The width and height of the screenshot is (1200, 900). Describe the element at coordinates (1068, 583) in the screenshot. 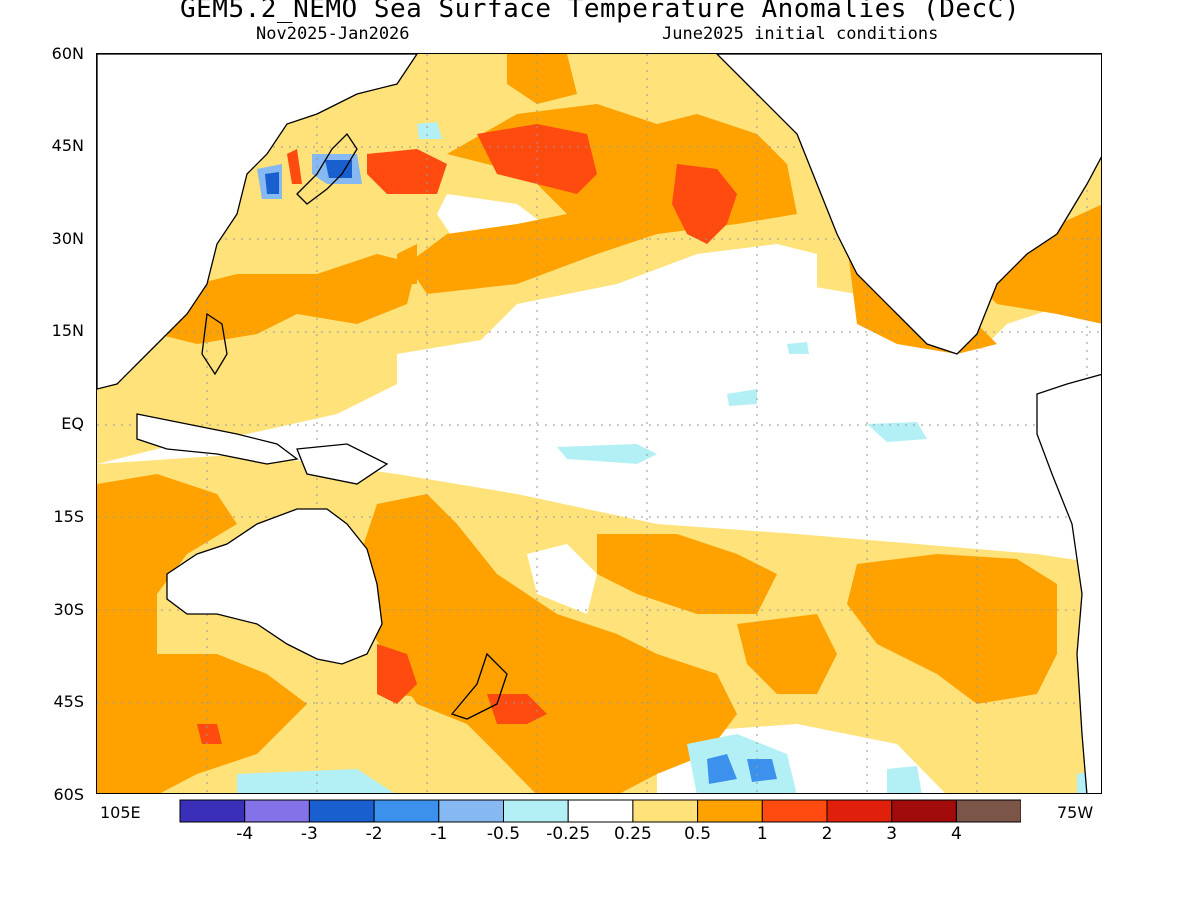

I see `south-america-landmass` at that location.